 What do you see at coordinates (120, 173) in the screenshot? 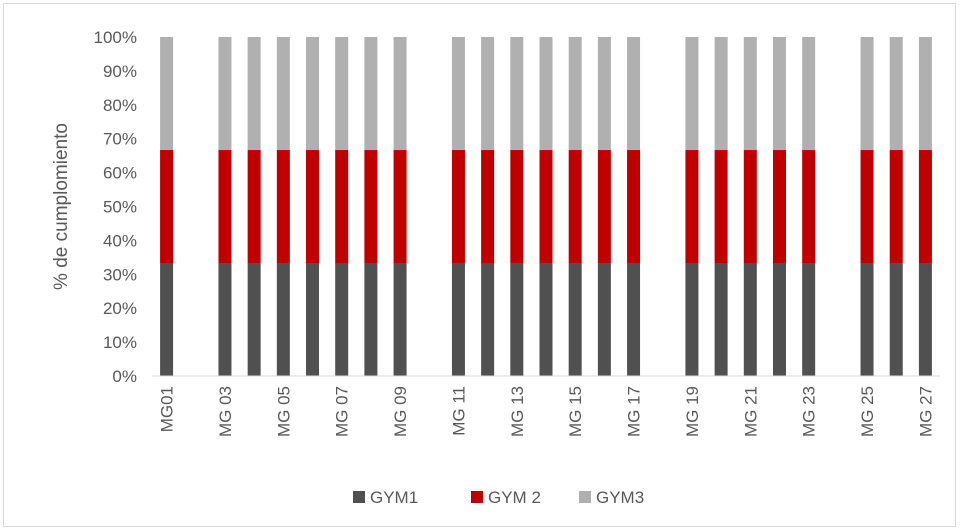
I see `y-tick-label: 60%` at bounding box center [120, 173].